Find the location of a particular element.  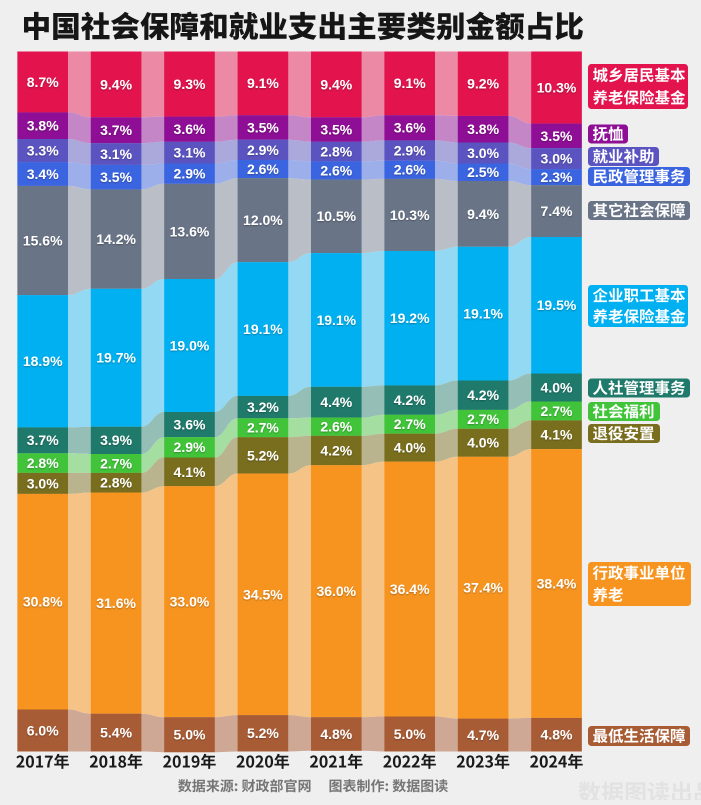

svg-text: 8.7% is located at coordinates (43, 82).